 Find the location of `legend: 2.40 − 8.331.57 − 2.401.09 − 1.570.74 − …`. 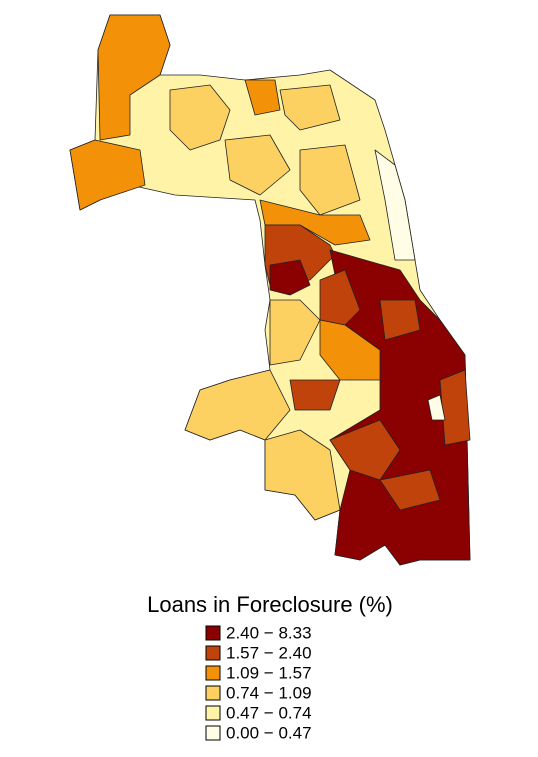

legend: 2.40 − 8.331.57 − 2.401.09 − 1.570.74 − … is located at coordinates (258, 682).